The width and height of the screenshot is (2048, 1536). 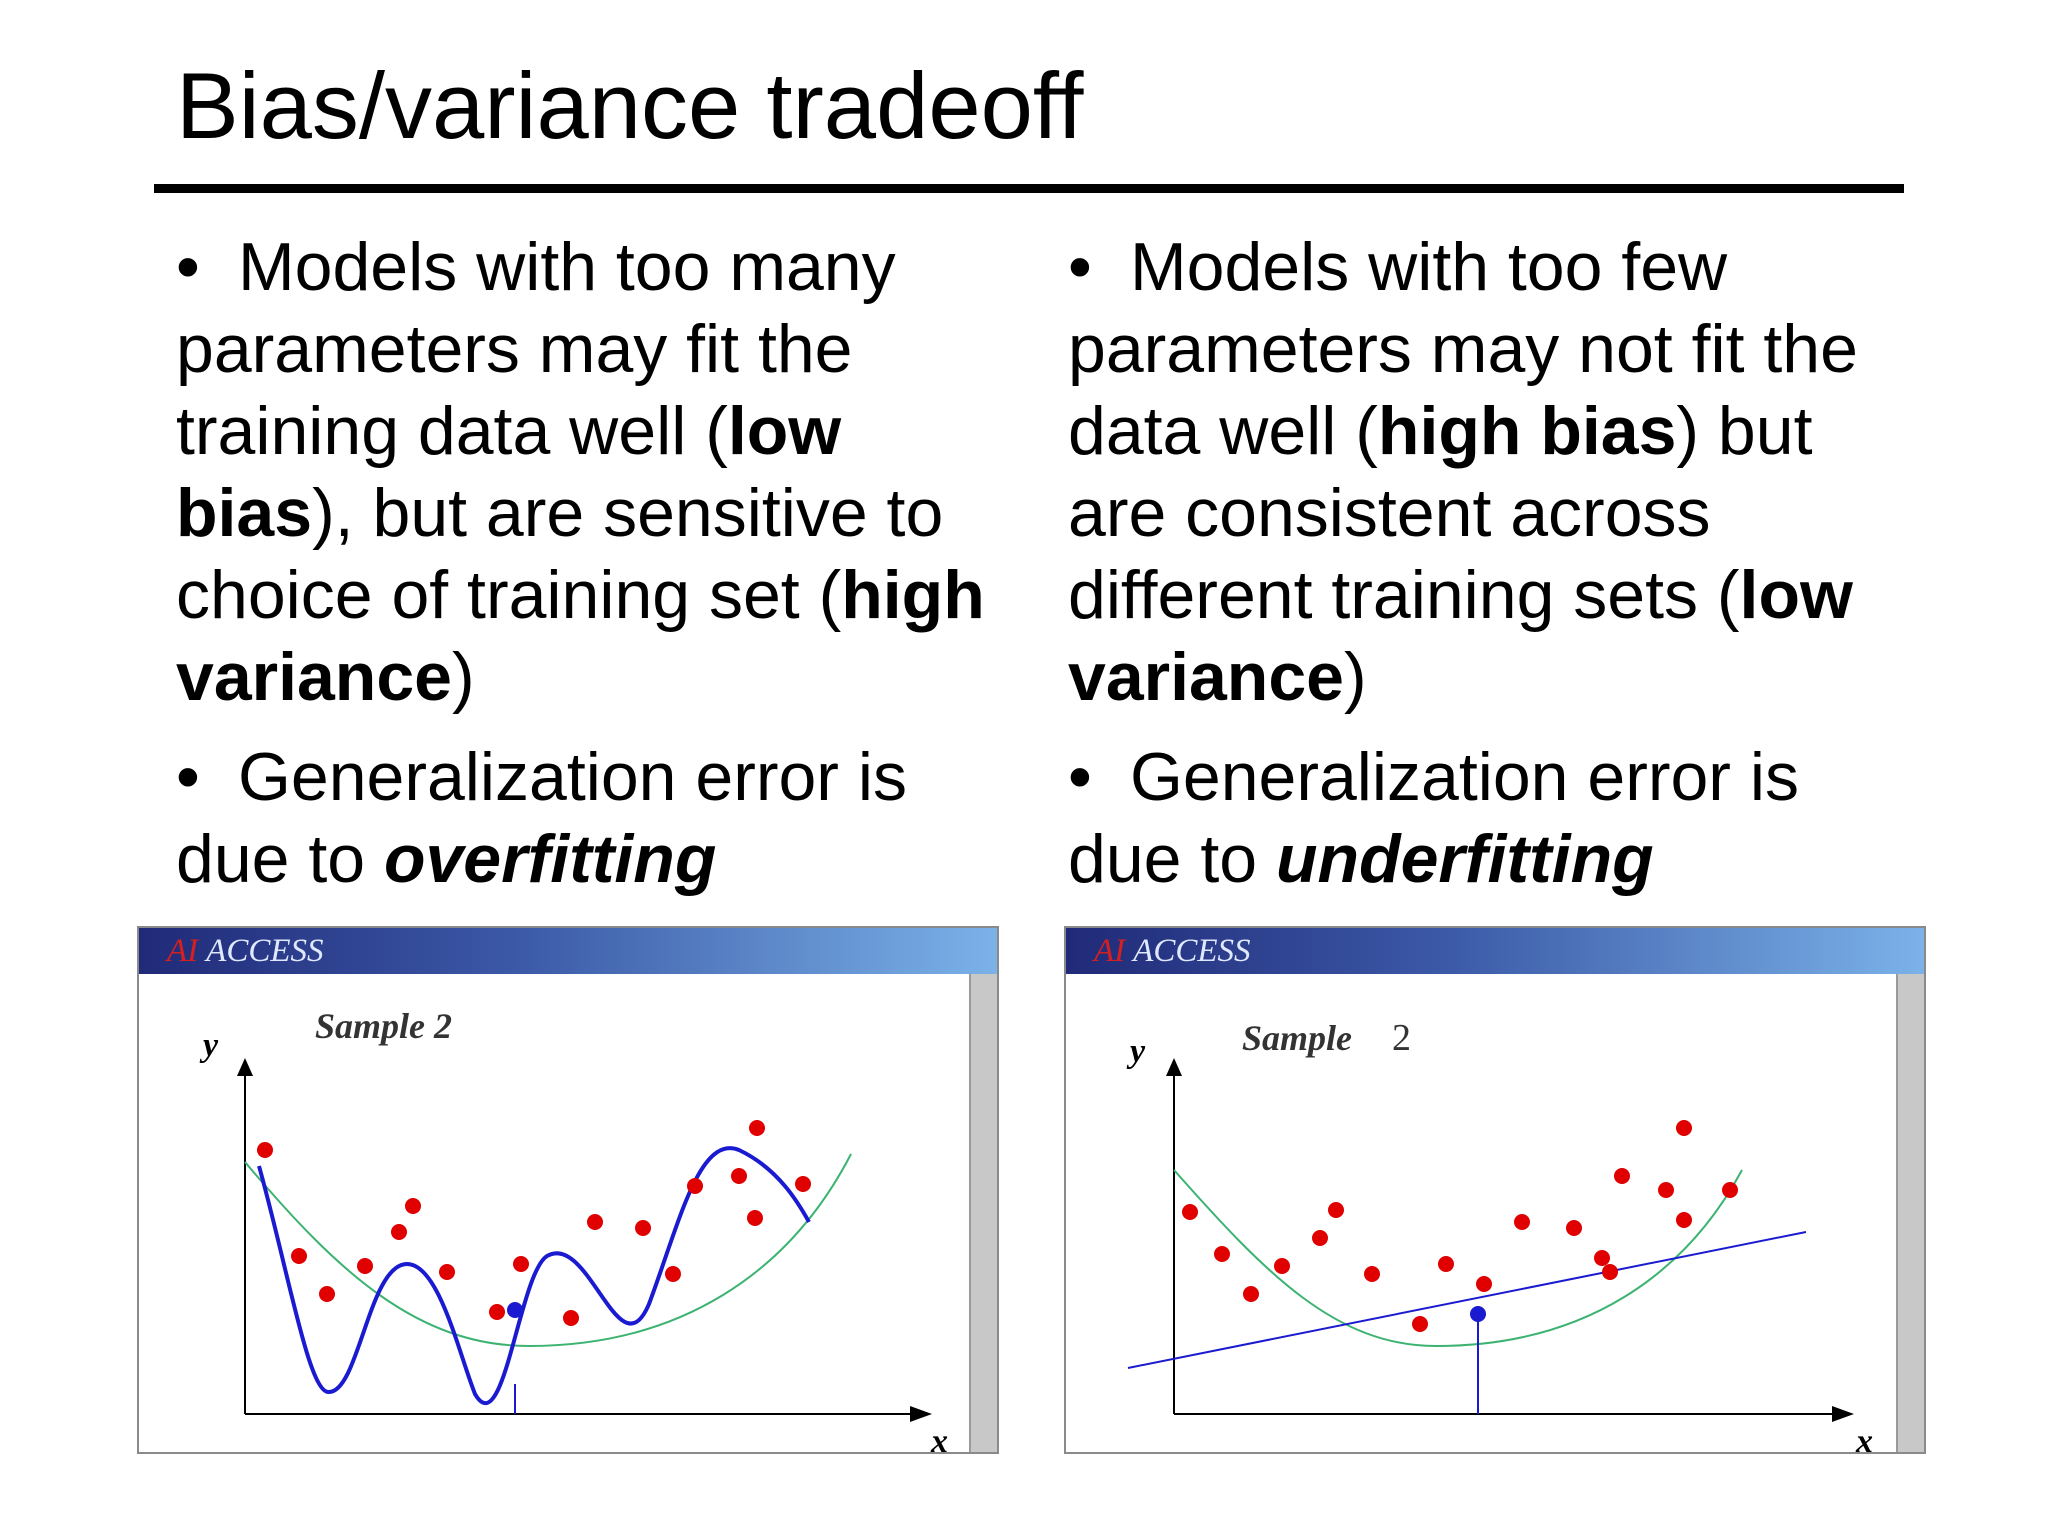 I want to click on sample-number: 2, so click(x=1401, y=1038).